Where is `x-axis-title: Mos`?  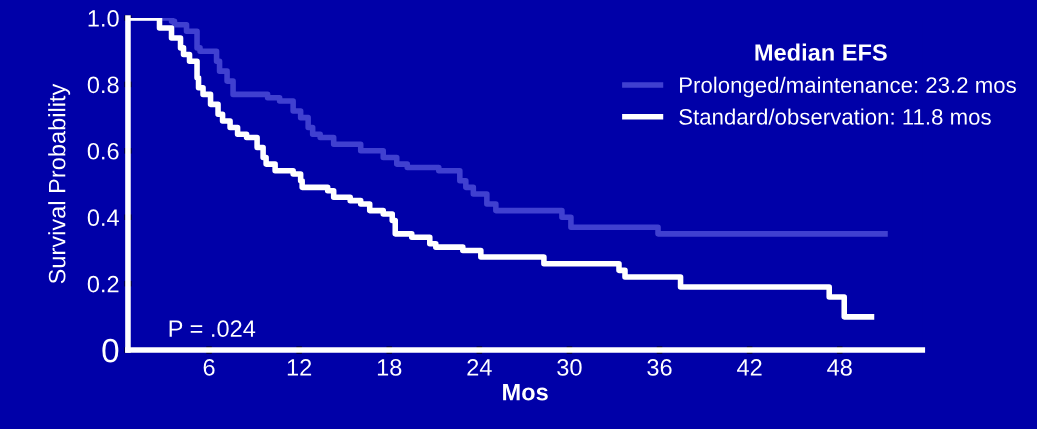 x-axis-title: Mos is located at coordinates (525, 392).